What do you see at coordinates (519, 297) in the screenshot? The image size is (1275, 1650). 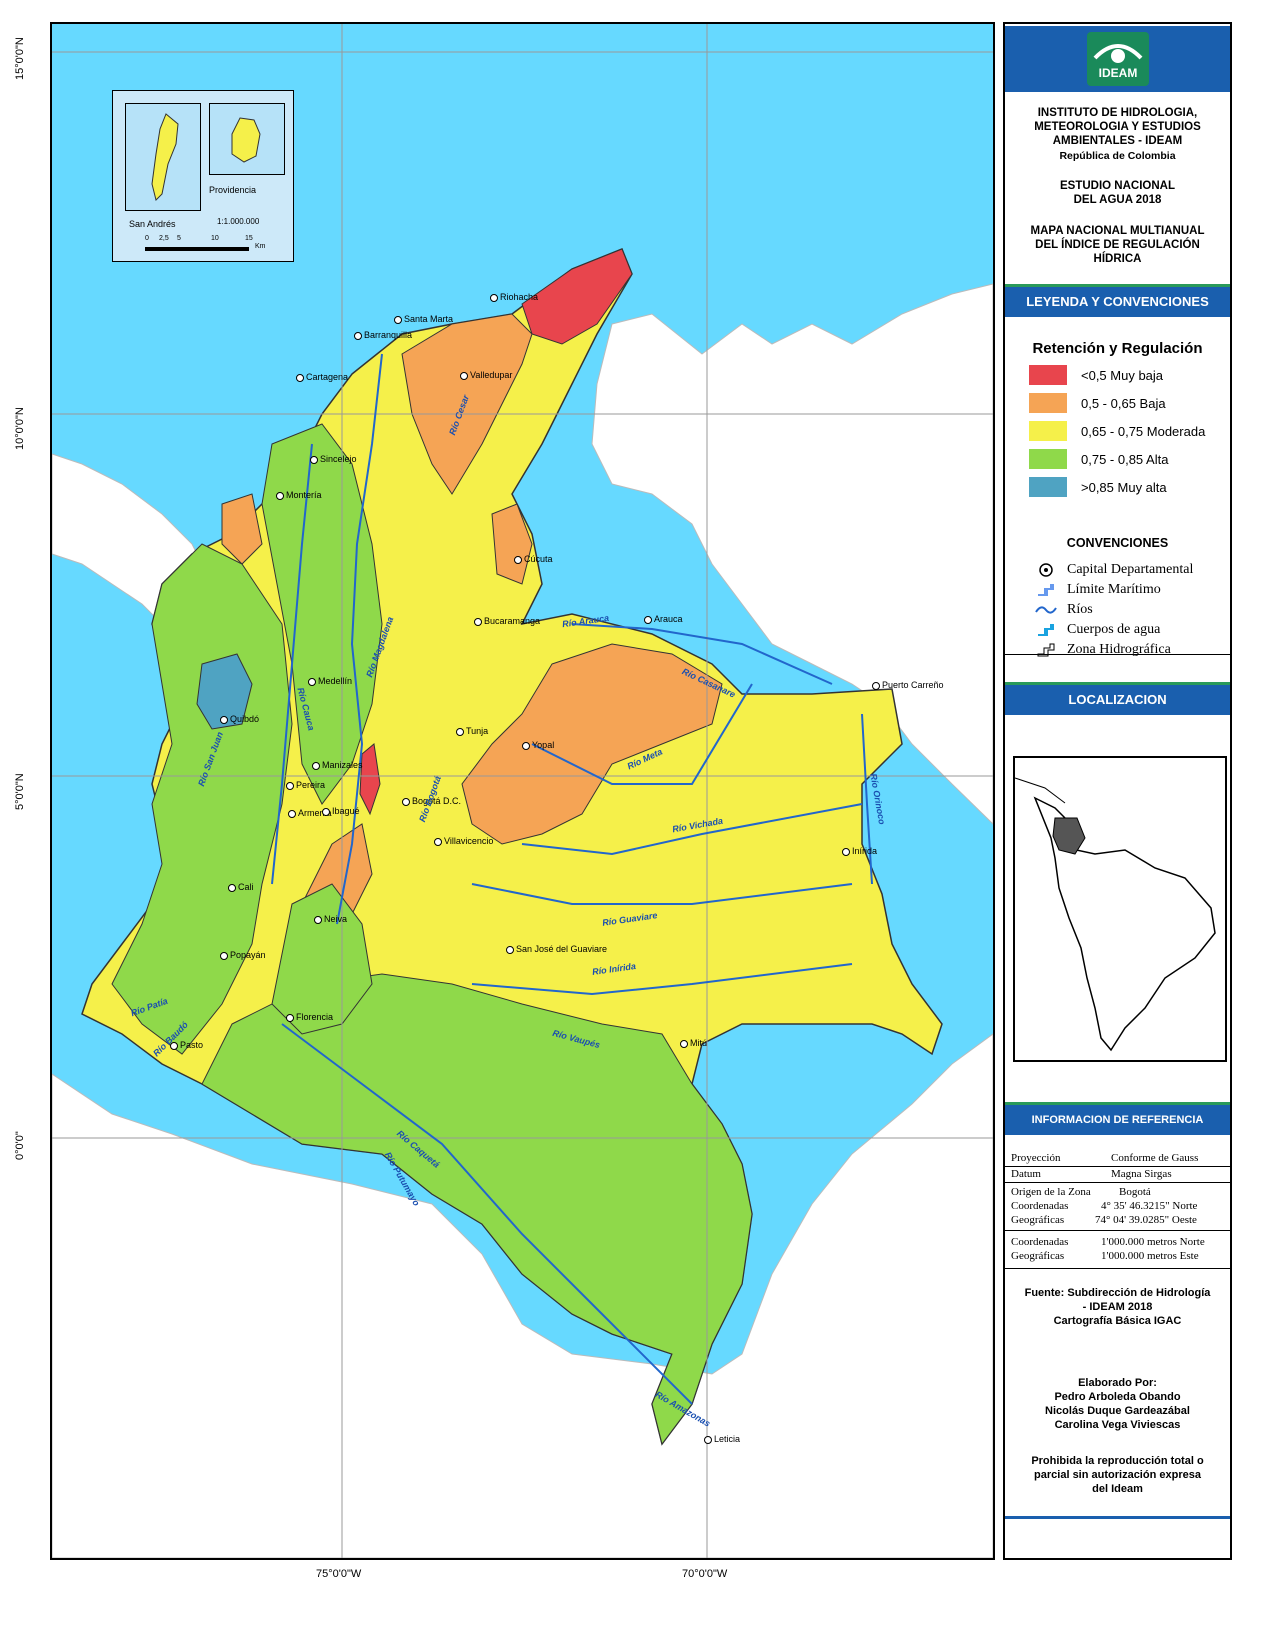 I see `city-label: Riohacha` at bounding box center [519, 297].